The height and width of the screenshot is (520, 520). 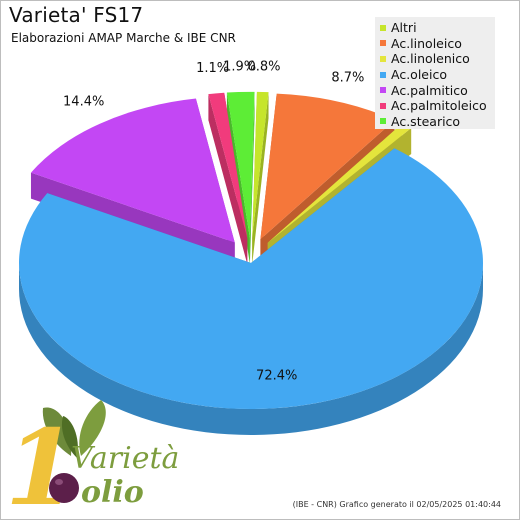 I want to click on varieta-olio-logo: 1 Varietà olio, so click(x=92, y=458).